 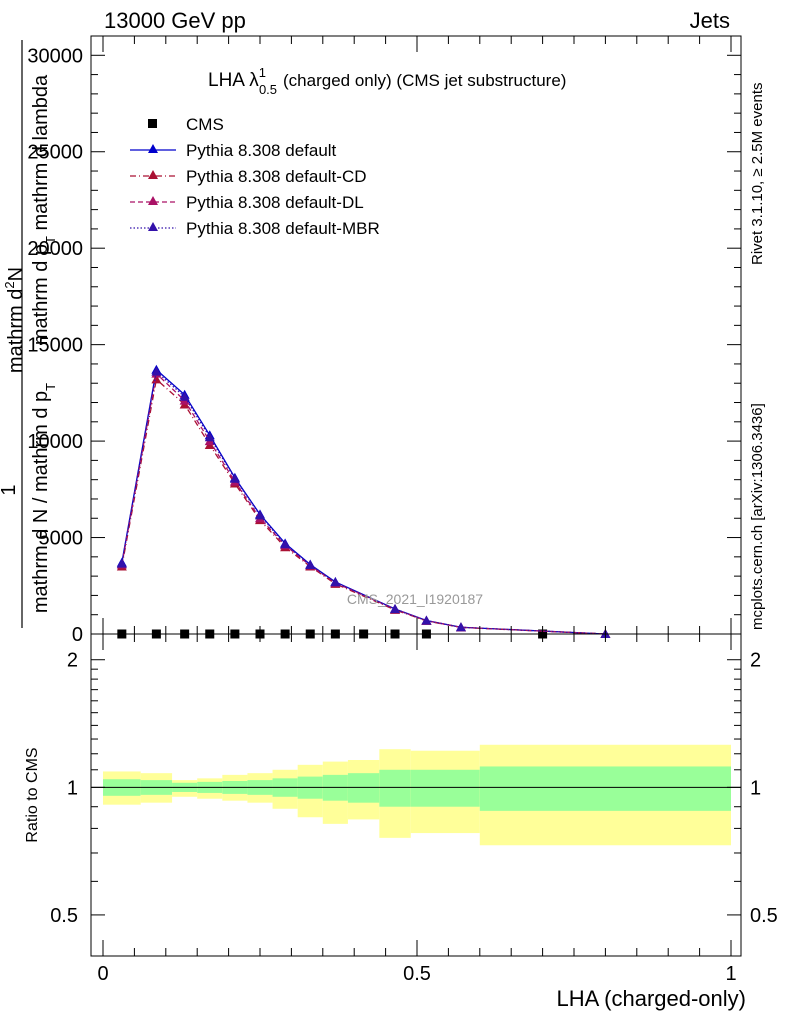 I want to click on title-main: LHA λ, so click(x=233, y=80).